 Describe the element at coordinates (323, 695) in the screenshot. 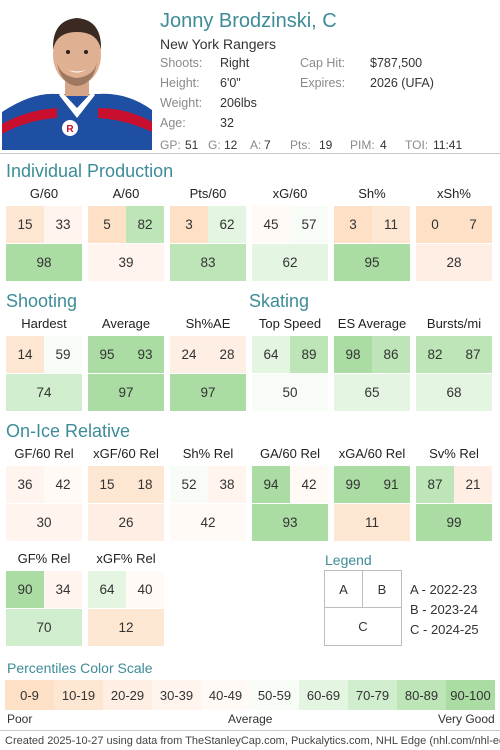

I see `scale-bin-60-69: 60-69` at that location.